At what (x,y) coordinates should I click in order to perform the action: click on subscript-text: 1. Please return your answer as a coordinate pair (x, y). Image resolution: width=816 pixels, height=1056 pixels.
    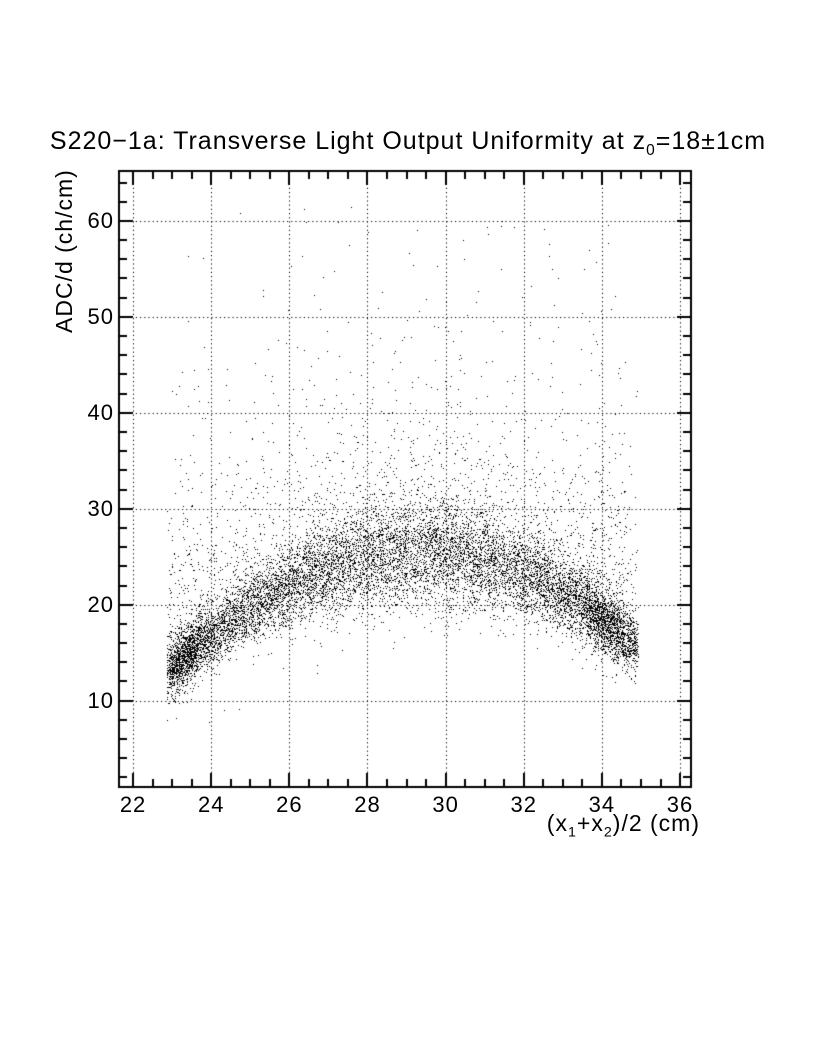
    Looking at the image, I should click on (572, 832).